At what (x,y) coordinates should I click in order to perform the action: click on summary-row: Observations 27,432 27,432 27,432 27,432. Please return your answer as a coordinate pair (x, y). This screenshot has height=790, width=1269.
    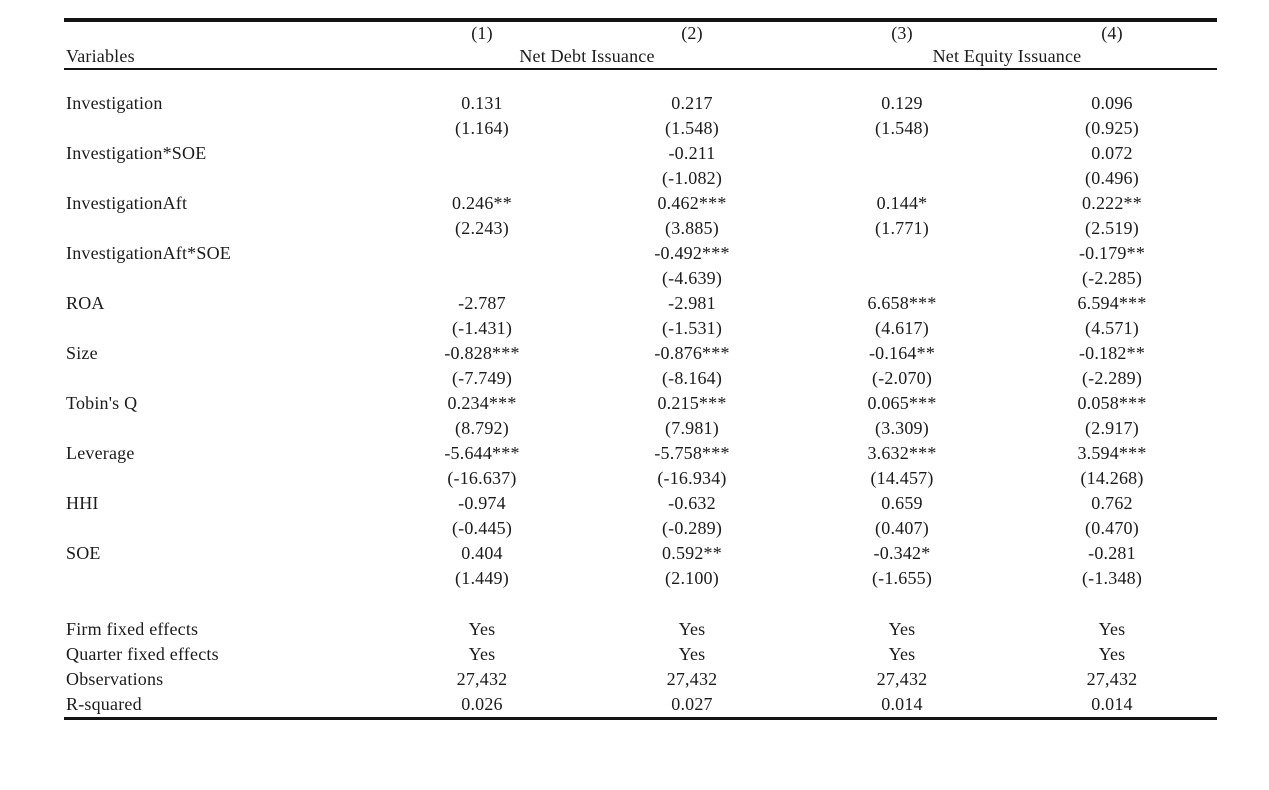
    Looking at the image, I should click on (640, 679).